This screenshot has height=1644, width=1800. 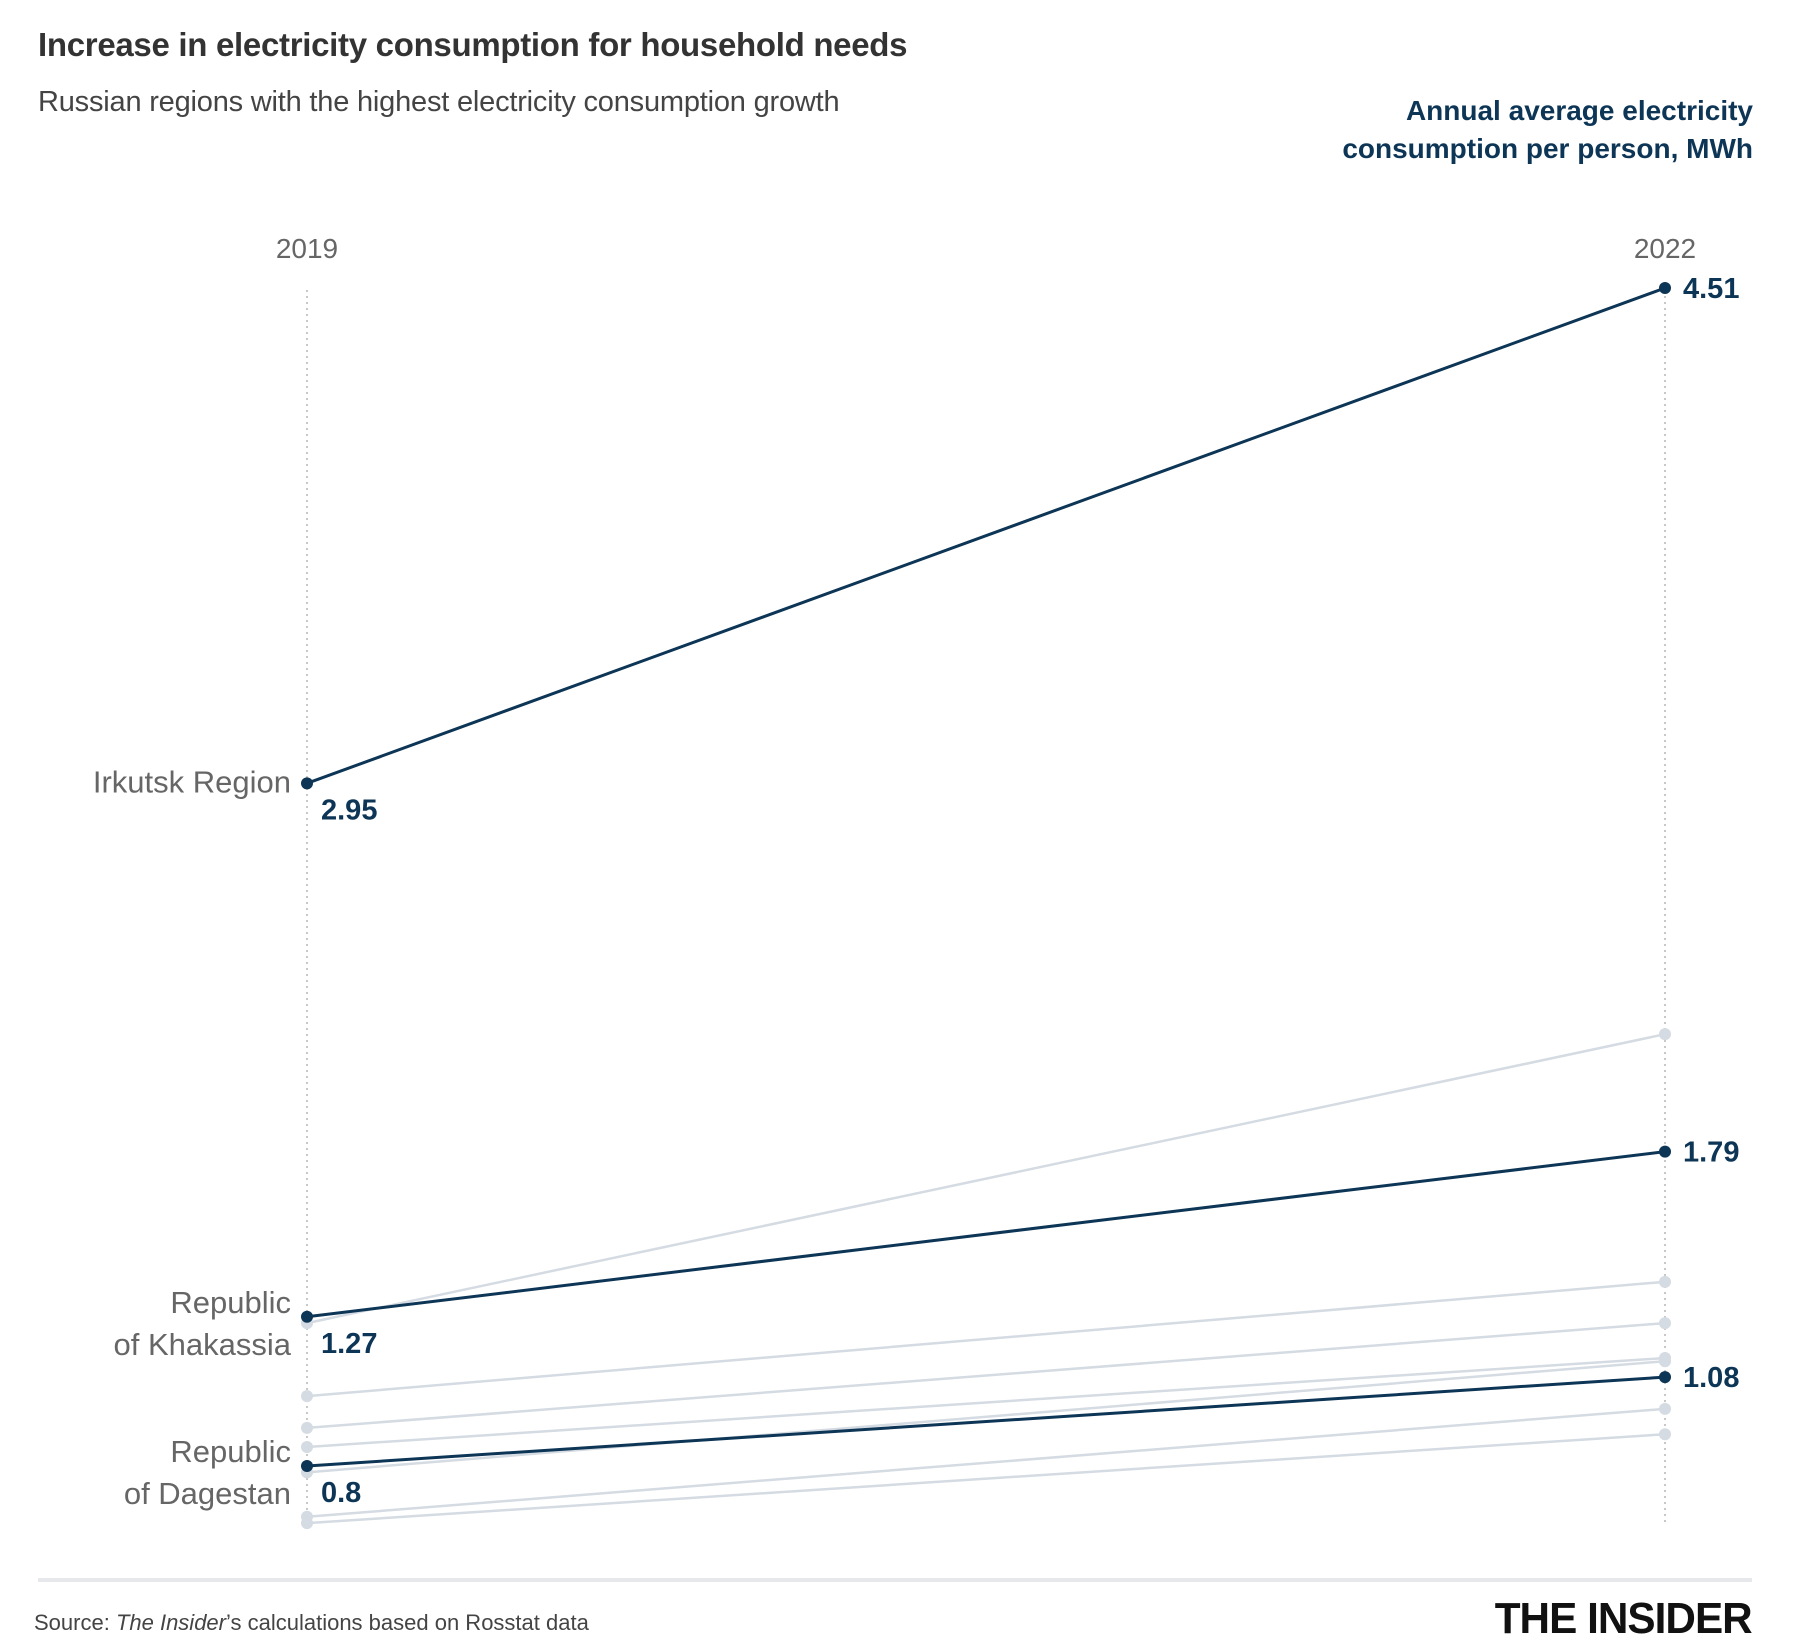 I want to click on footer-divider, so click(x=895, y=1580).